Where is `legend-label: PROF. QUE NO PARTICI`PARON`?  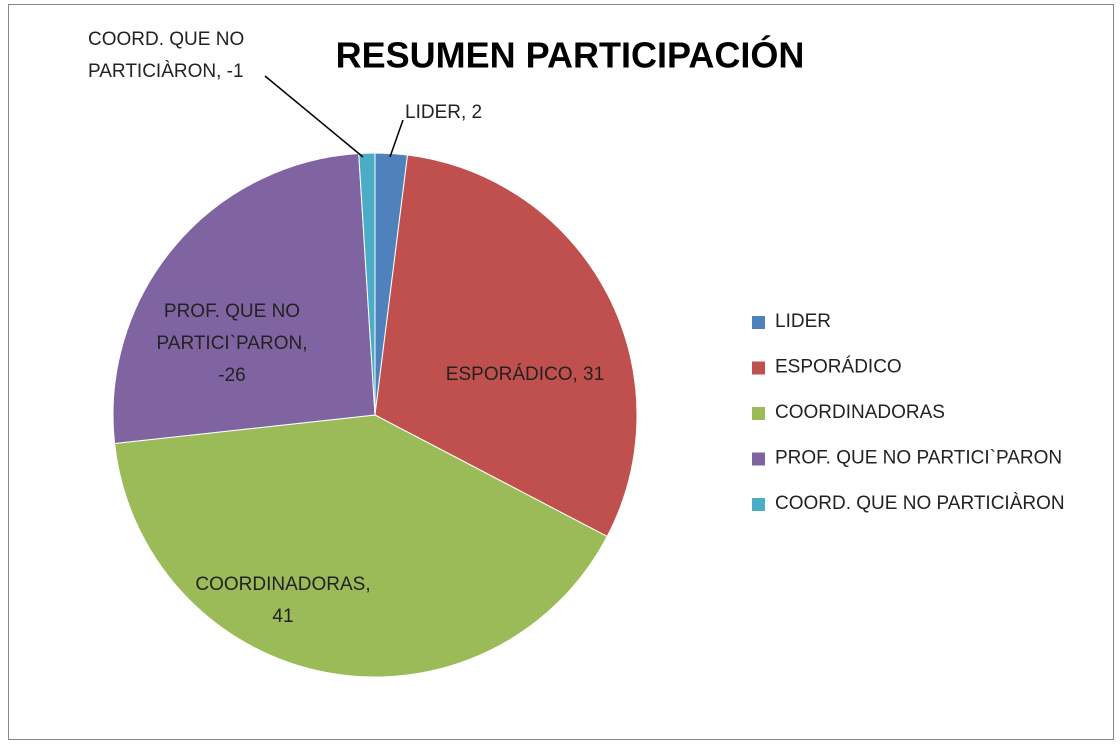
legend-label: PROF. QUE NO PARTICI`PARON is located at coordinates (918, 458).